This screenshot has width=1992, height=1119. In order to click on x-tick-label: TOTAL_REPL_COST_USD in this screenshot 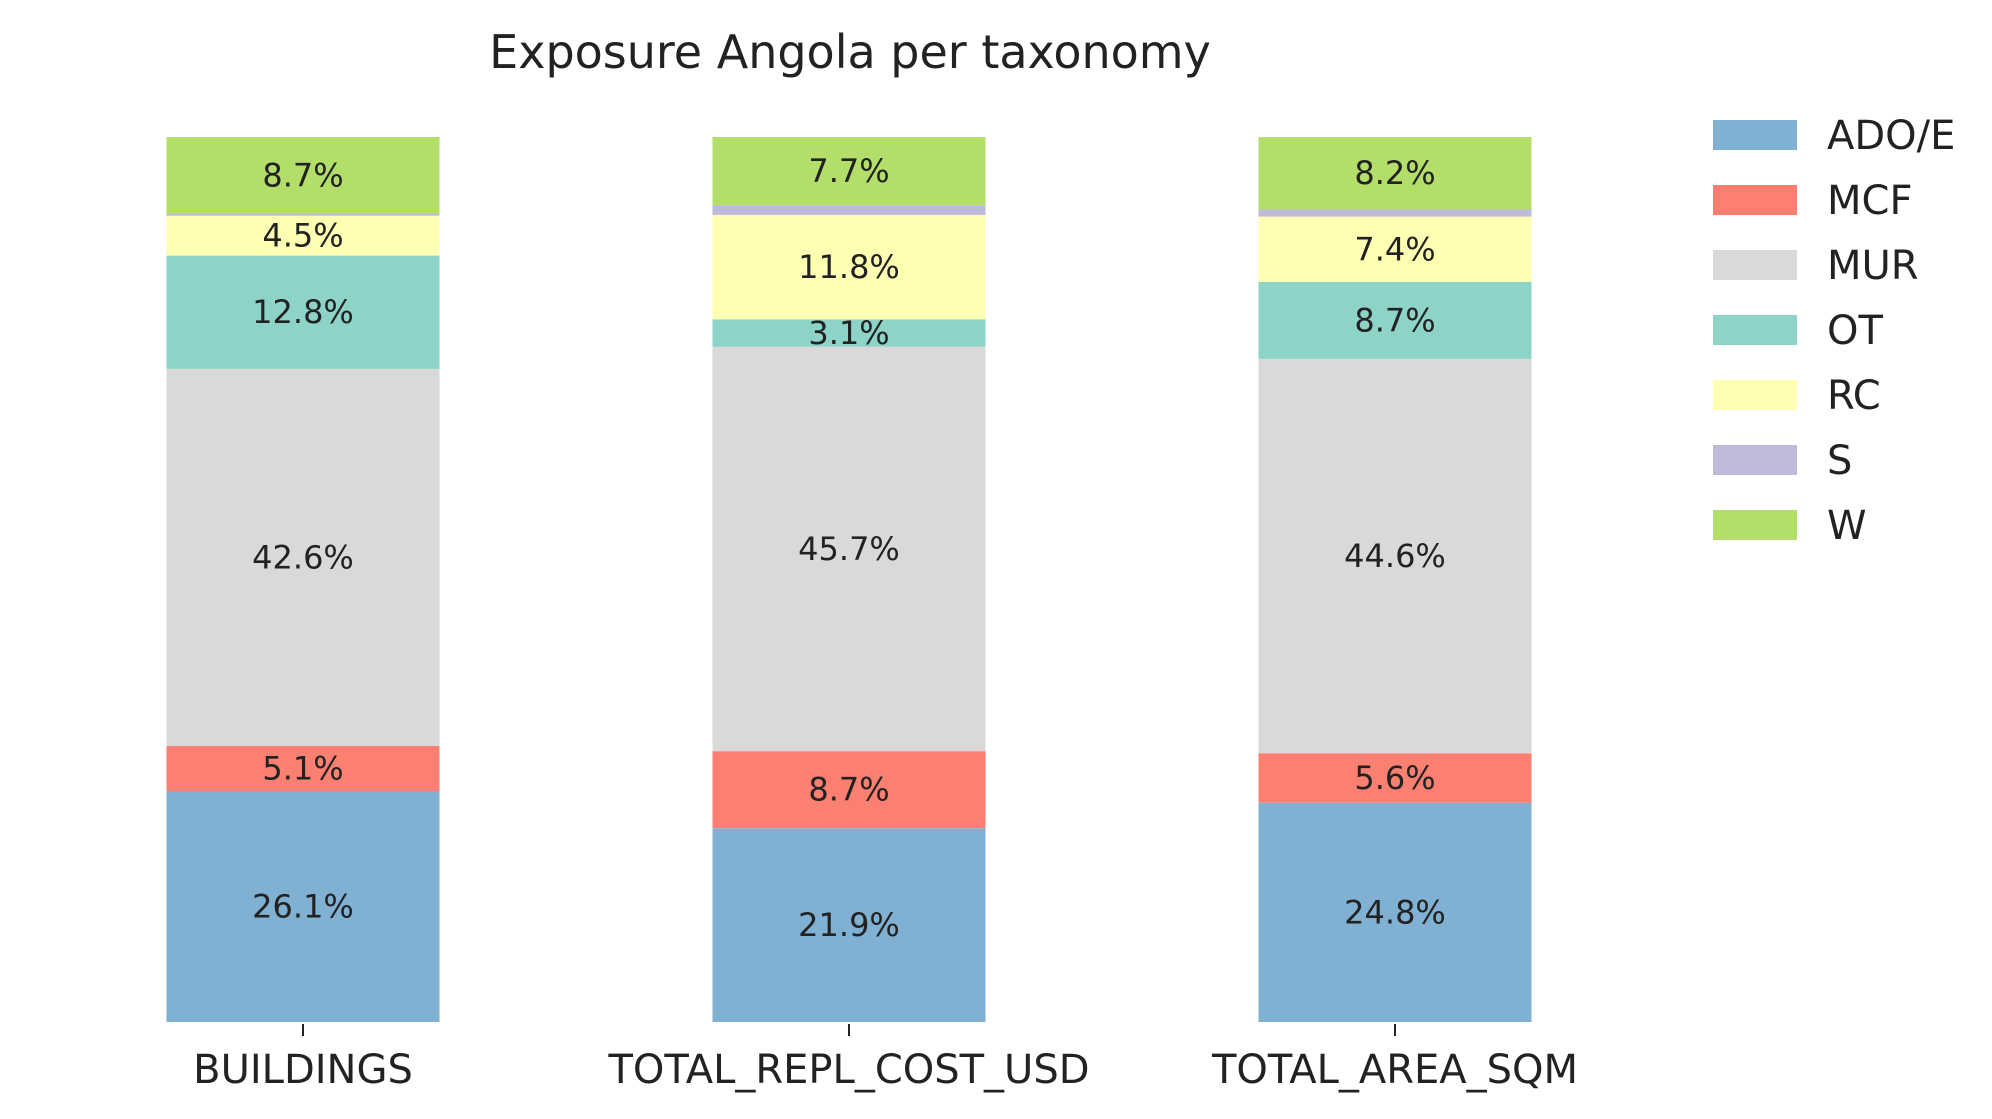, I will do `click(848, 1070)`.